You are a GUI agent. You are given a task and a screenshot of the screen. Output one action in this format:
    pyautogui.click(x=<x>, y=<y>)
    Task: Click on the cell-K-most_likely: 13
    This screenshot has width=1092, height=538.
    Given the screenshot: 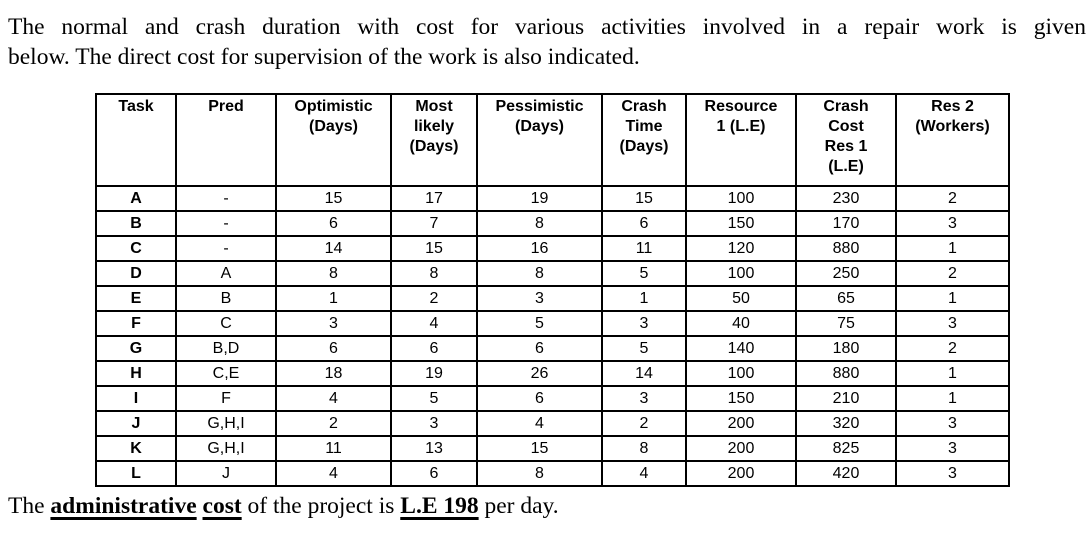 What is the action you would take?
    pyautogui.click(x=434, y=448)
    